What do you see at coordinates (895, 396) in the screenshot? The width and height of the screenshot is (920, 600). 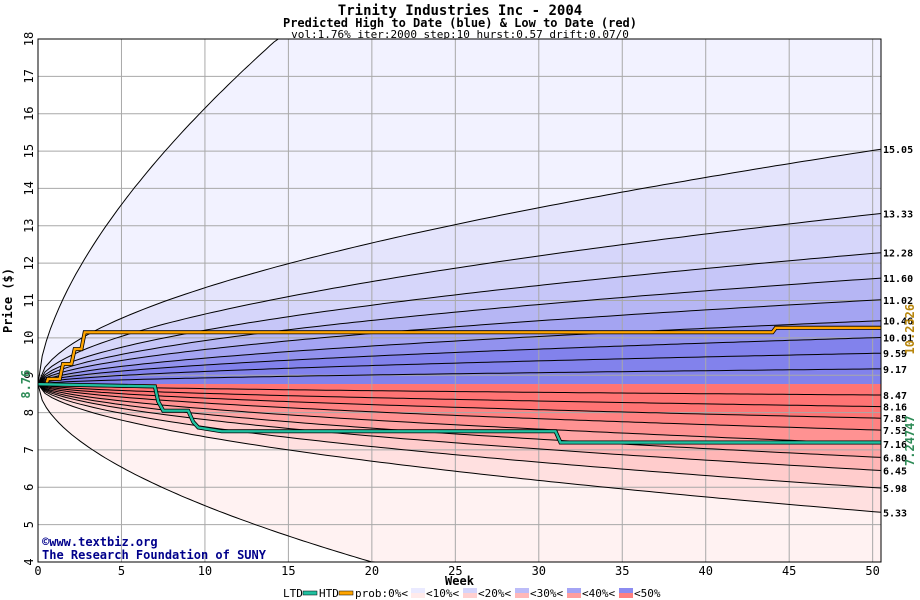 I see `low-band-label-0: 8.47` at bounding box center [895, 396].